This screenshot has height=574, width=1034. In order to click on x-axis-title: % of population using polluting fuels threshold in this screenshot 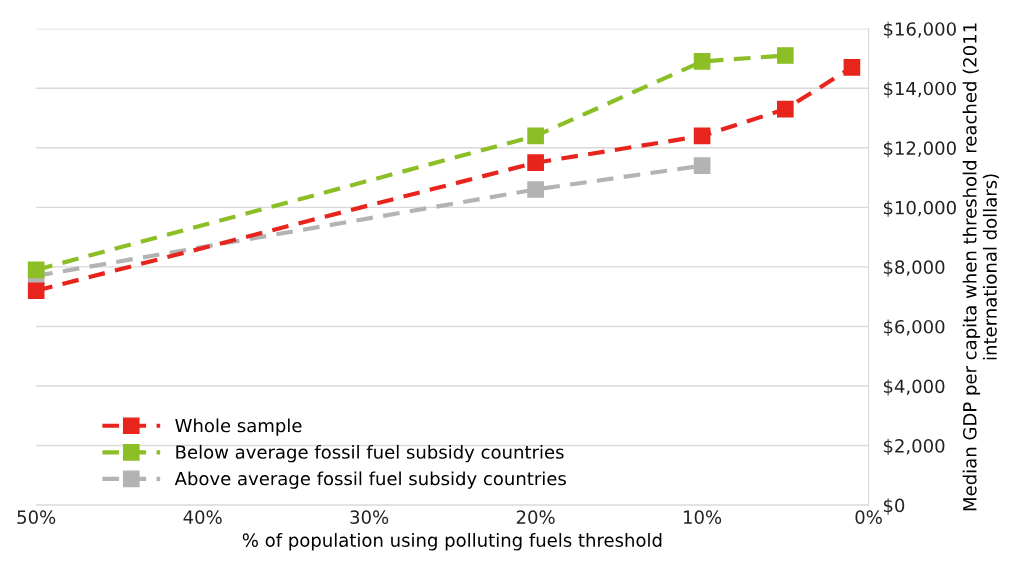, I will do `click(452, 542)`.